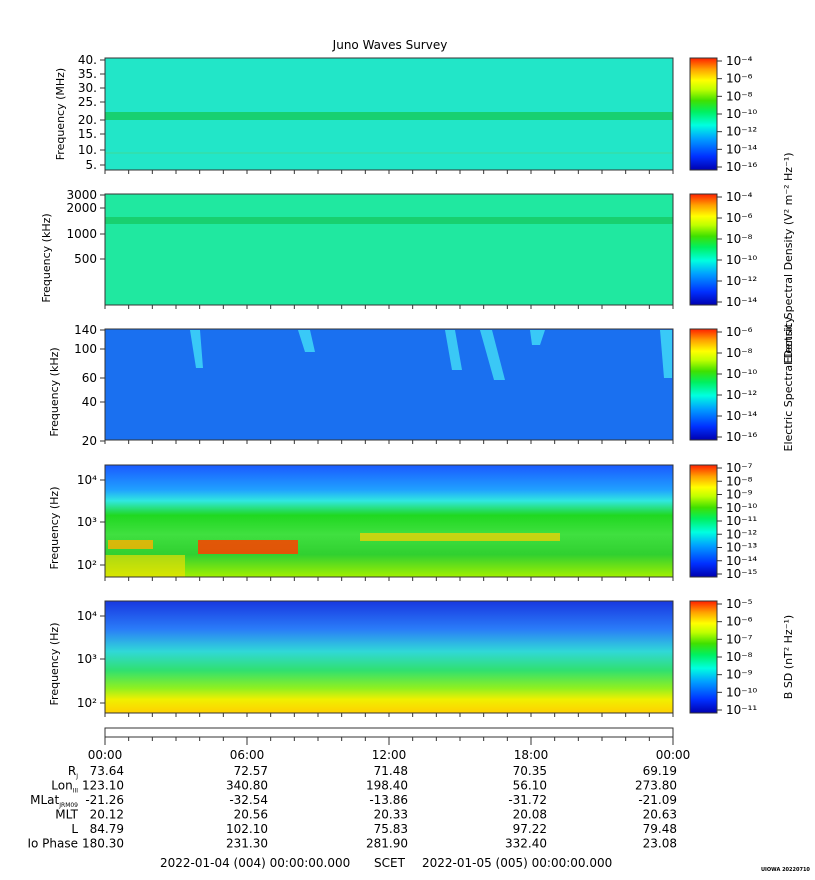  What do you see at coordinates (104, 800) in the screenshot?
I see `ephemeris-value: -21.26` at bounding box center [104, 800].